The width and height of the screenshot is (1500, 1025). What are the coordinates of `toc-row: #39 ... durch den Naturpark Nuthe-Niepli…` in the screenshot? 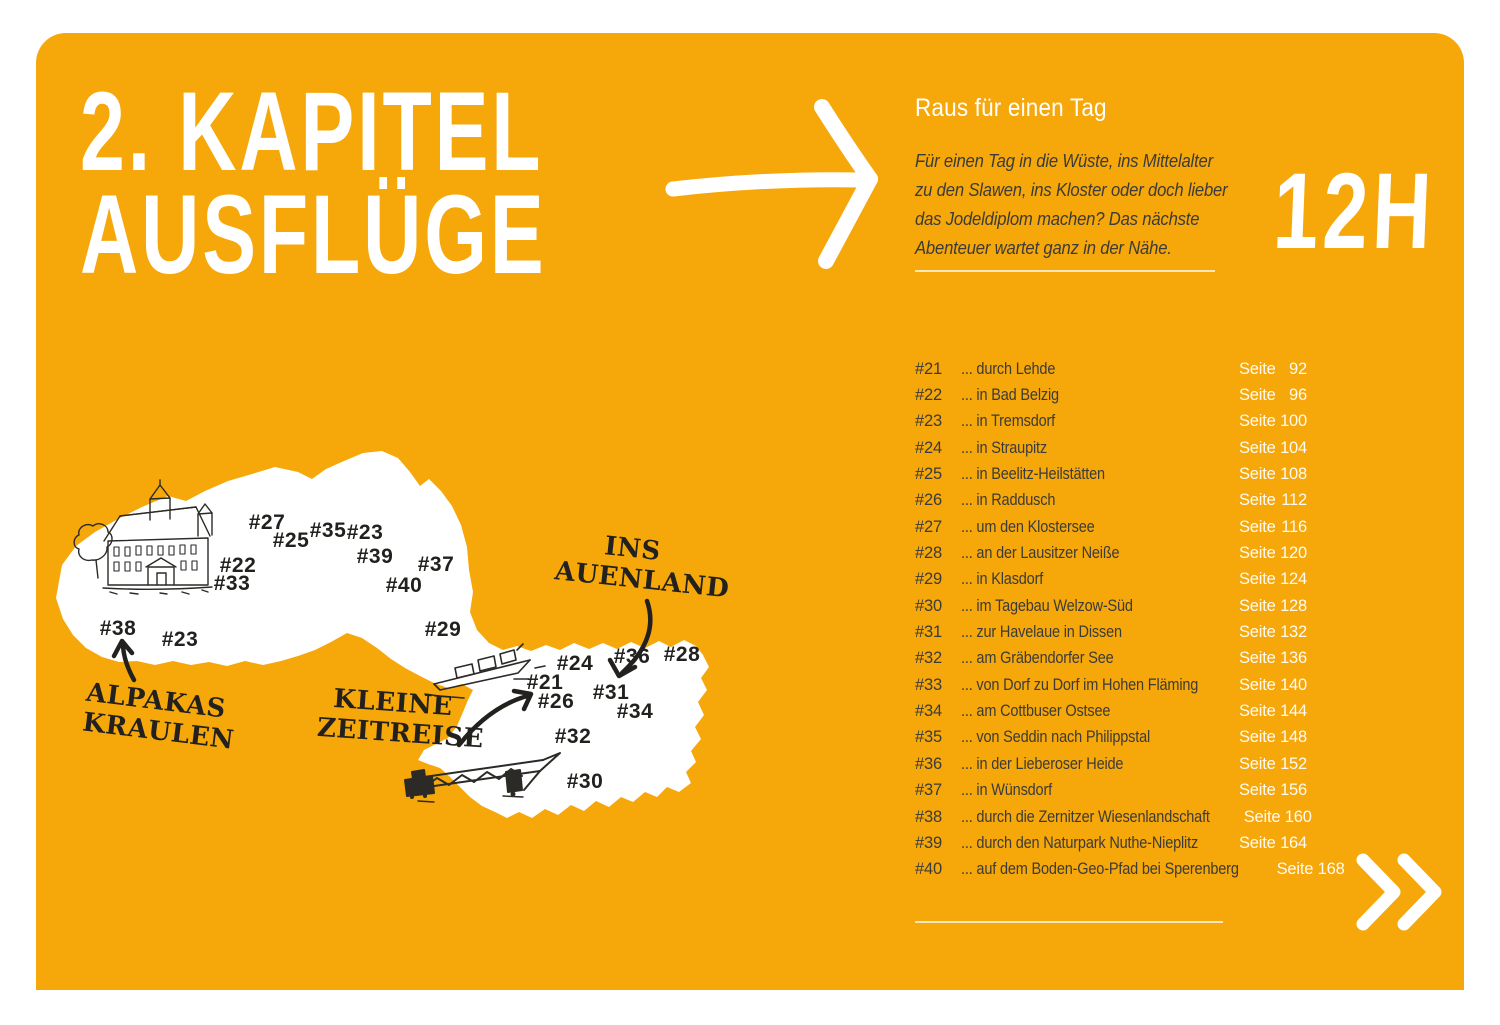 It's located at (1111, 843).